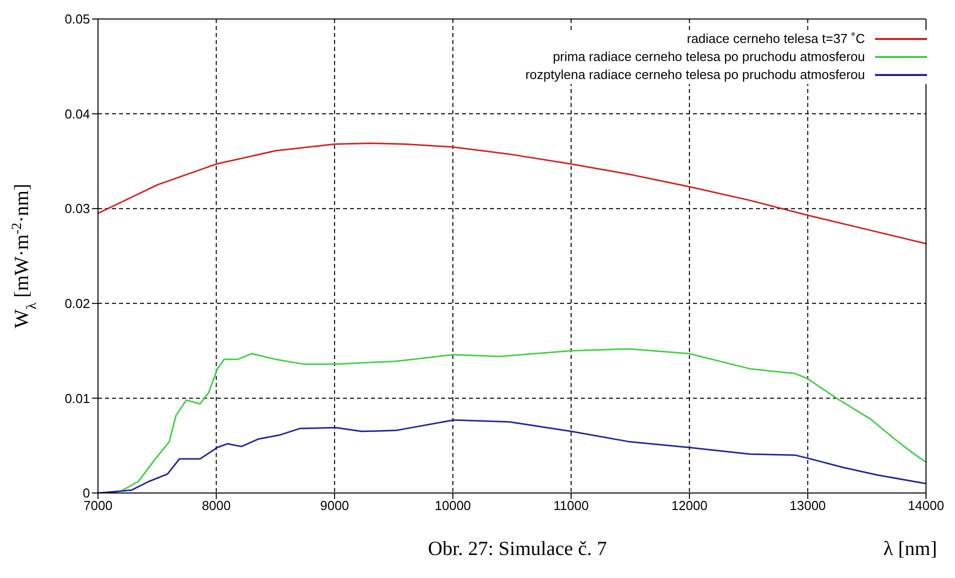  Describe the element at coordinates (695, 75) in the screenshot. I see `legend-label: rozptylena radiace cerneho telesa po pruchodu atmosferou` at that location.